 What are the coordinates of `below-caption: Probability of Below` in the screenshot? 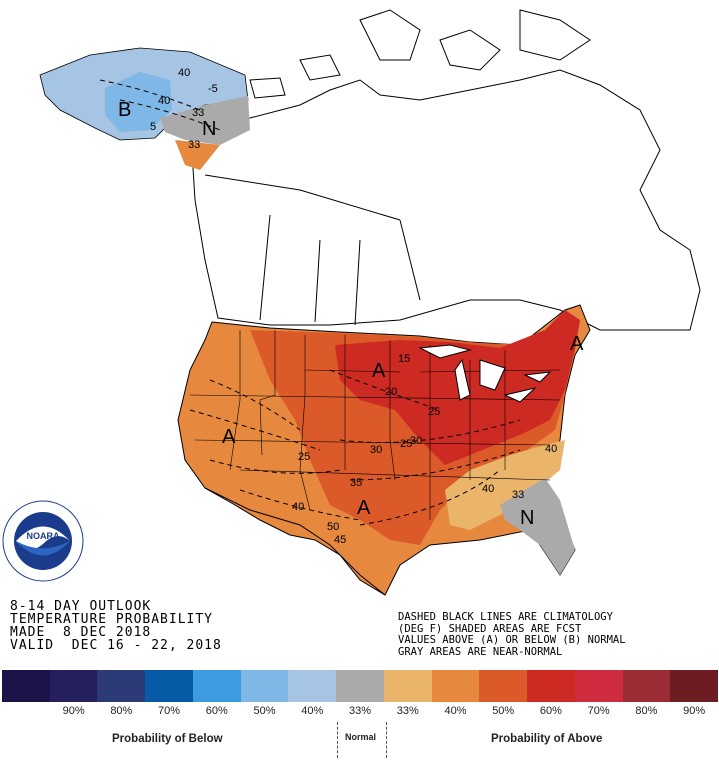 It's located at (167, 739).